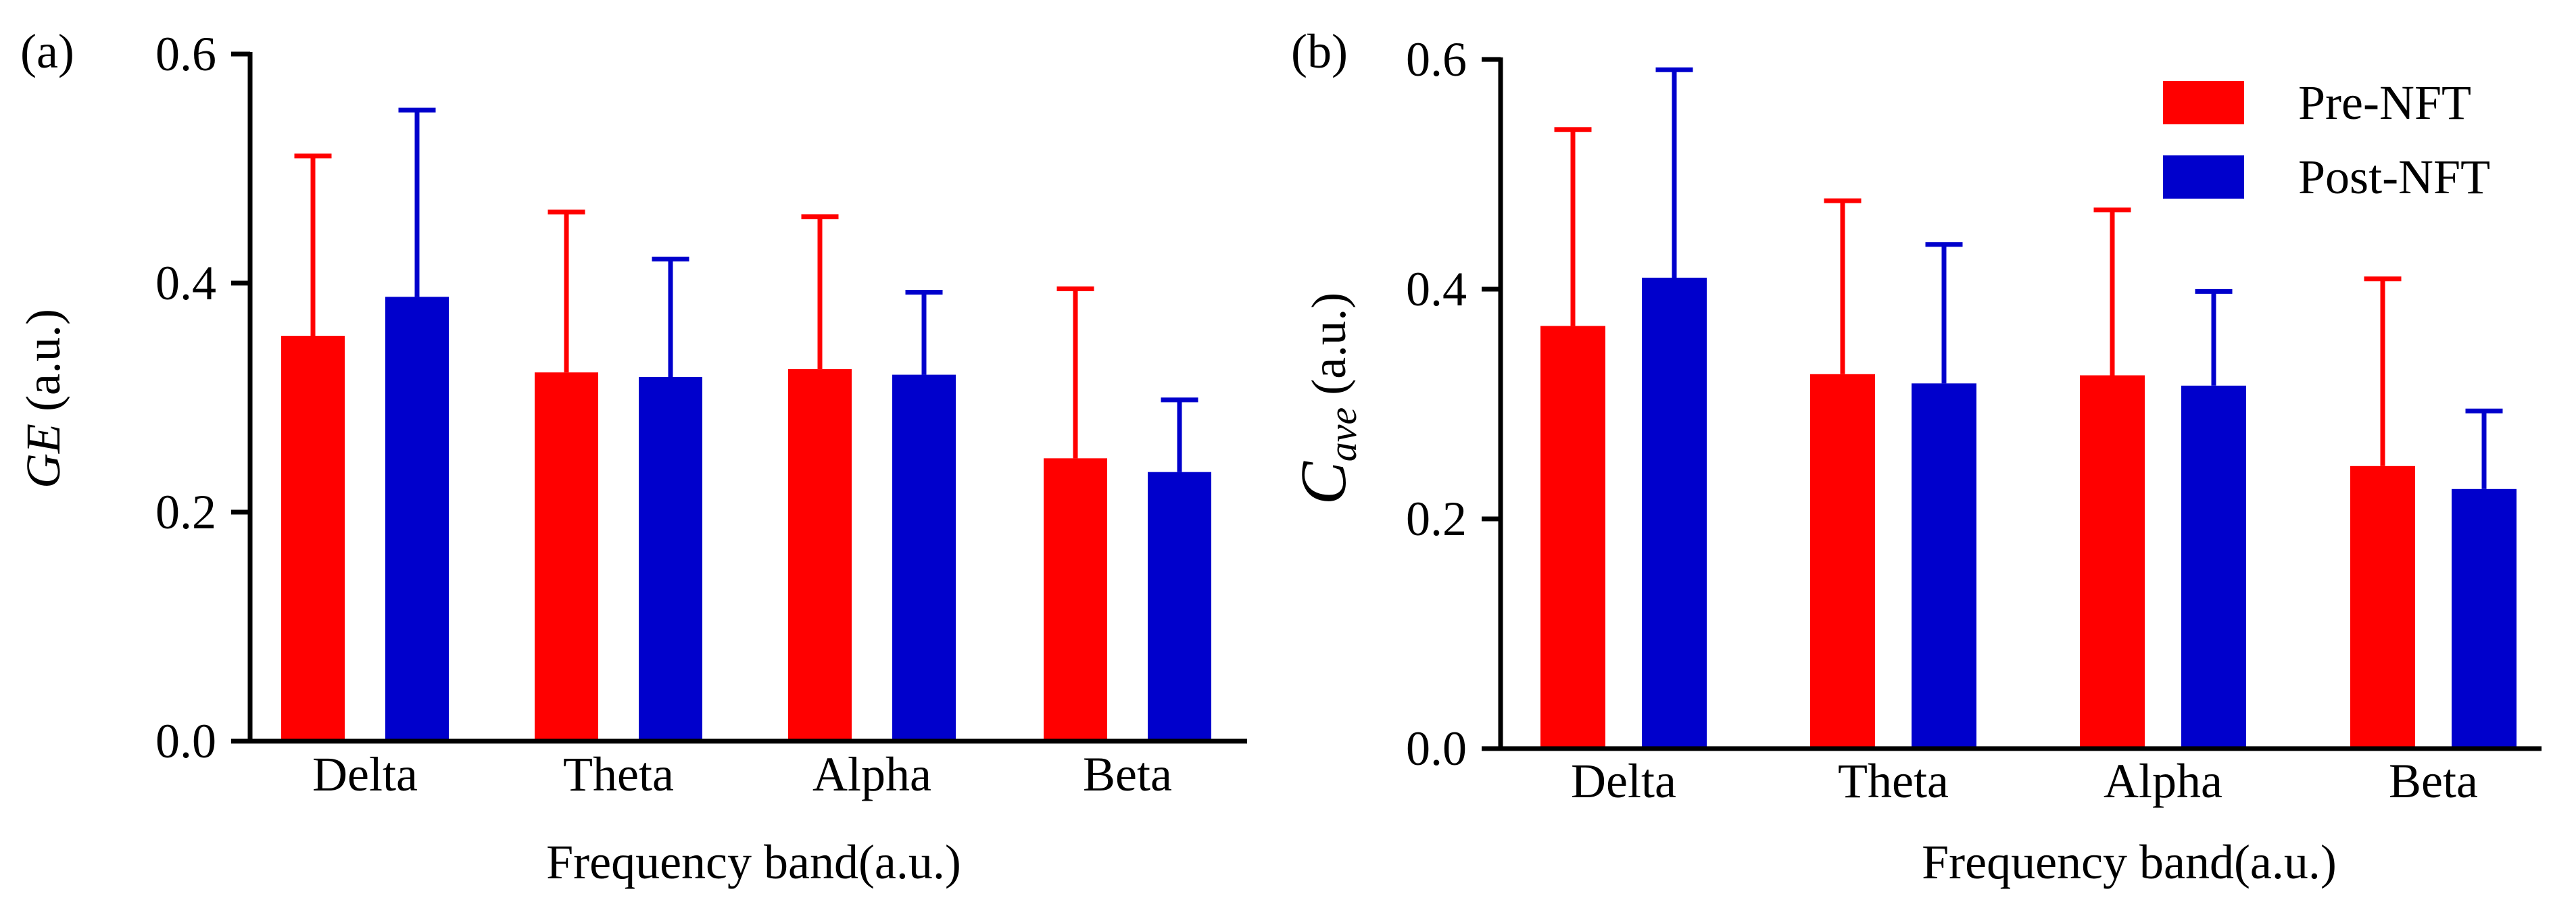  What do you see at coordinates (47, 51) in the screenshot?
I see `panel-label: (a)` at bounding box center [47, 51].